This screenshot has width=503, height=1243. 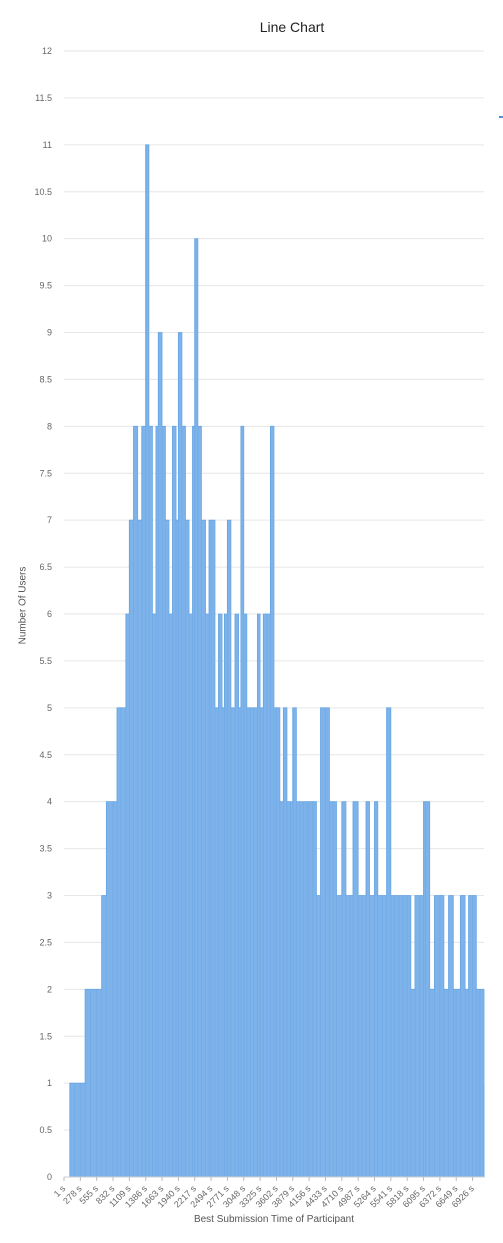 I want to click on y-tick-label: 7, so click(x=49, y=520).